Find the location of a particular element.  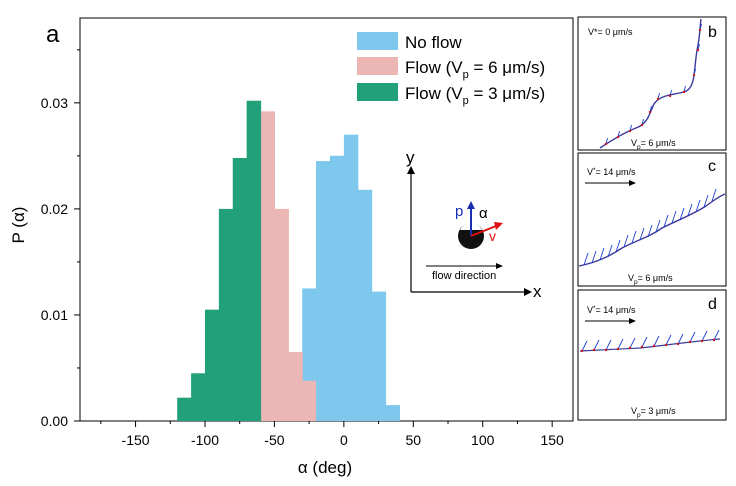

panel-d-frame is located at coordinates (652, 355).